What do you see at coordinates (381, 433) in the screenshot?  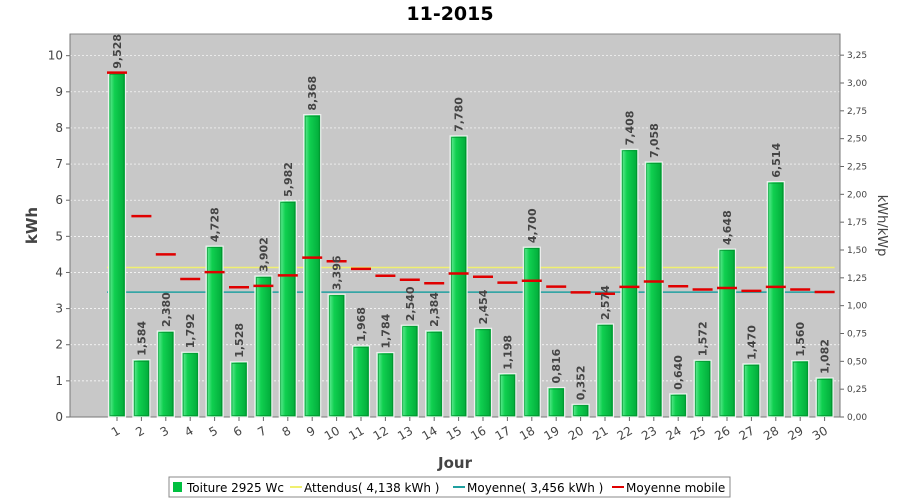 I see `x-tick-label: 12` at bounding box center [381, 433].